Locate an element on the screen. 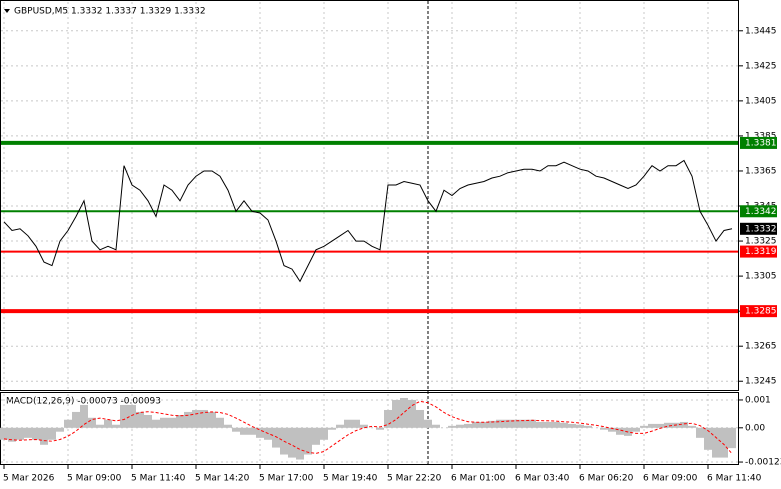  x-tick-label: 6 Mar 01:00 is located at coordinates (478, 479).